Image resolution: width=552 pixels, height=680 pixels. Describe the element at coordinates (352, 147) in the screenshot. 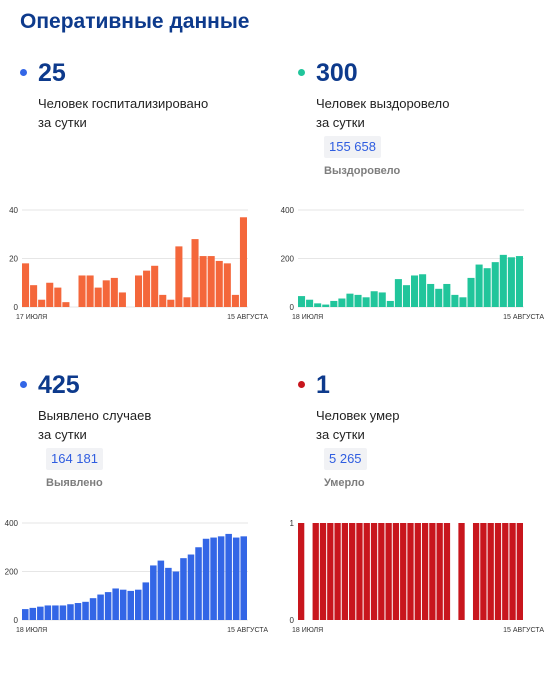

I see `recovered-total-badge: 155 658` at that location.